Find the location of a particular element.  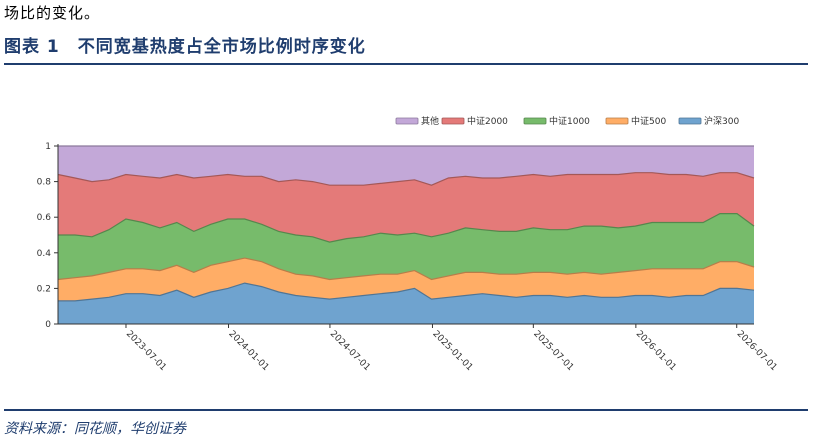

legend-label: 中证500 is located at coordinates (648, 121).